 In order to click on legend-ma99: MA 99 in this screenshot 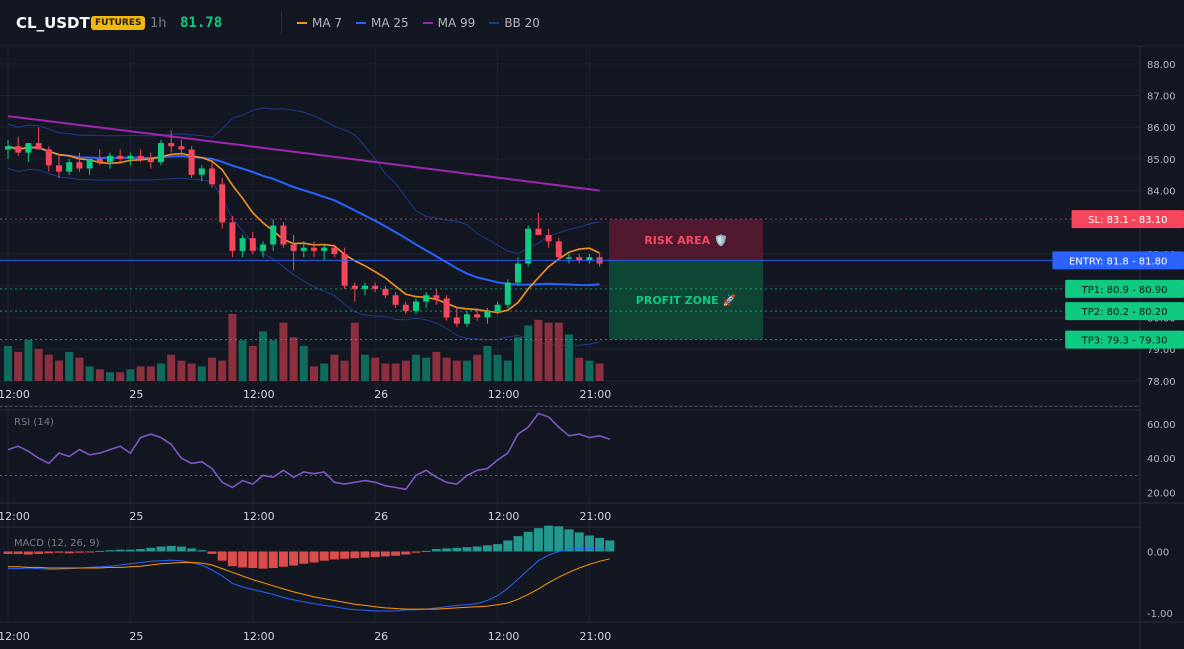, I will do `click(448, 23)`.